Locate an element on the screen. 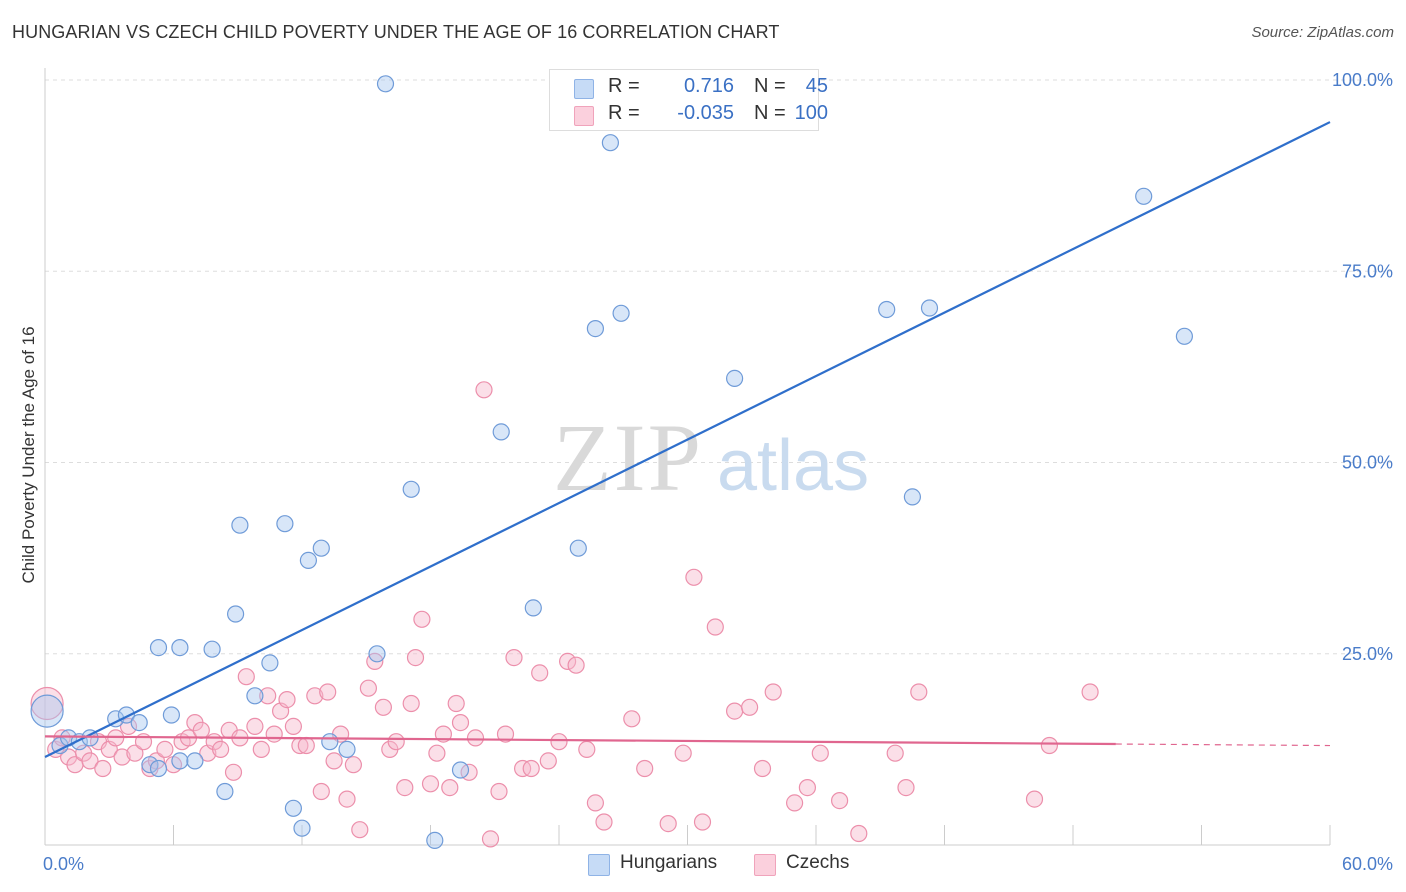 This screenshot has width=1406, height=892. legend-n-value: 45 is located at coordinates (816, 86).